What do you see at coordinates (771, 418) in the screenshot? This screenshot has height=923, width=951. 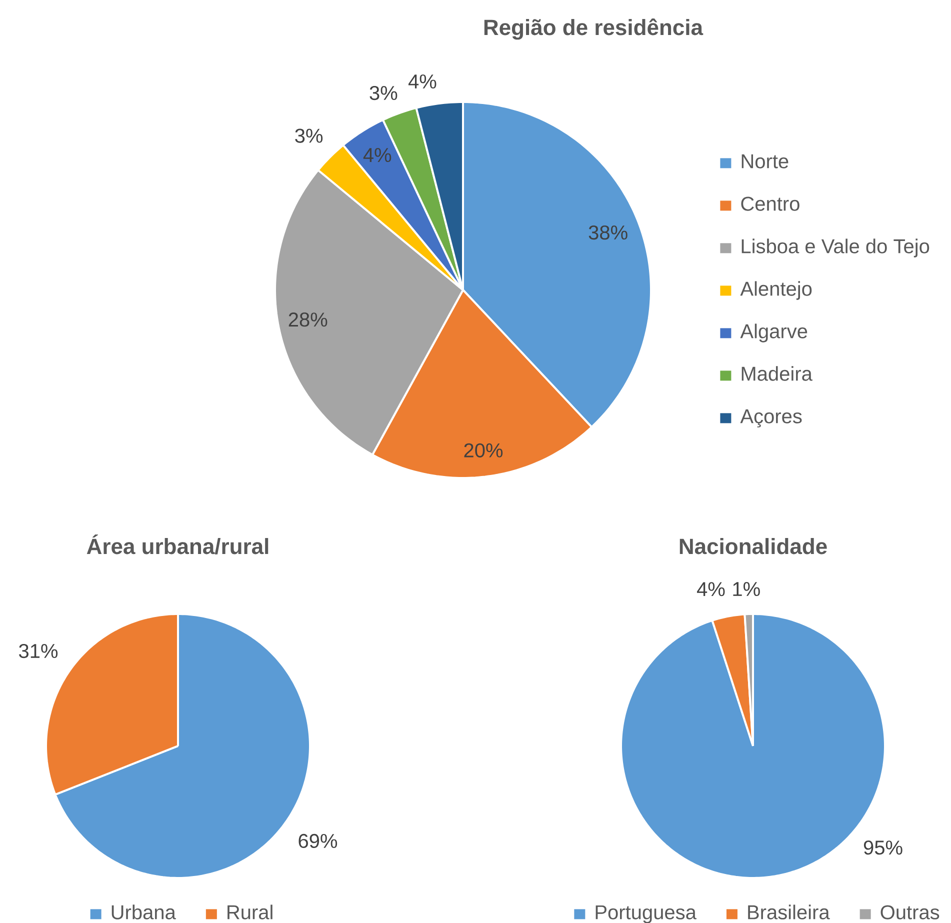 I see `legend-label: Açores` at bounding box center [771, 418].